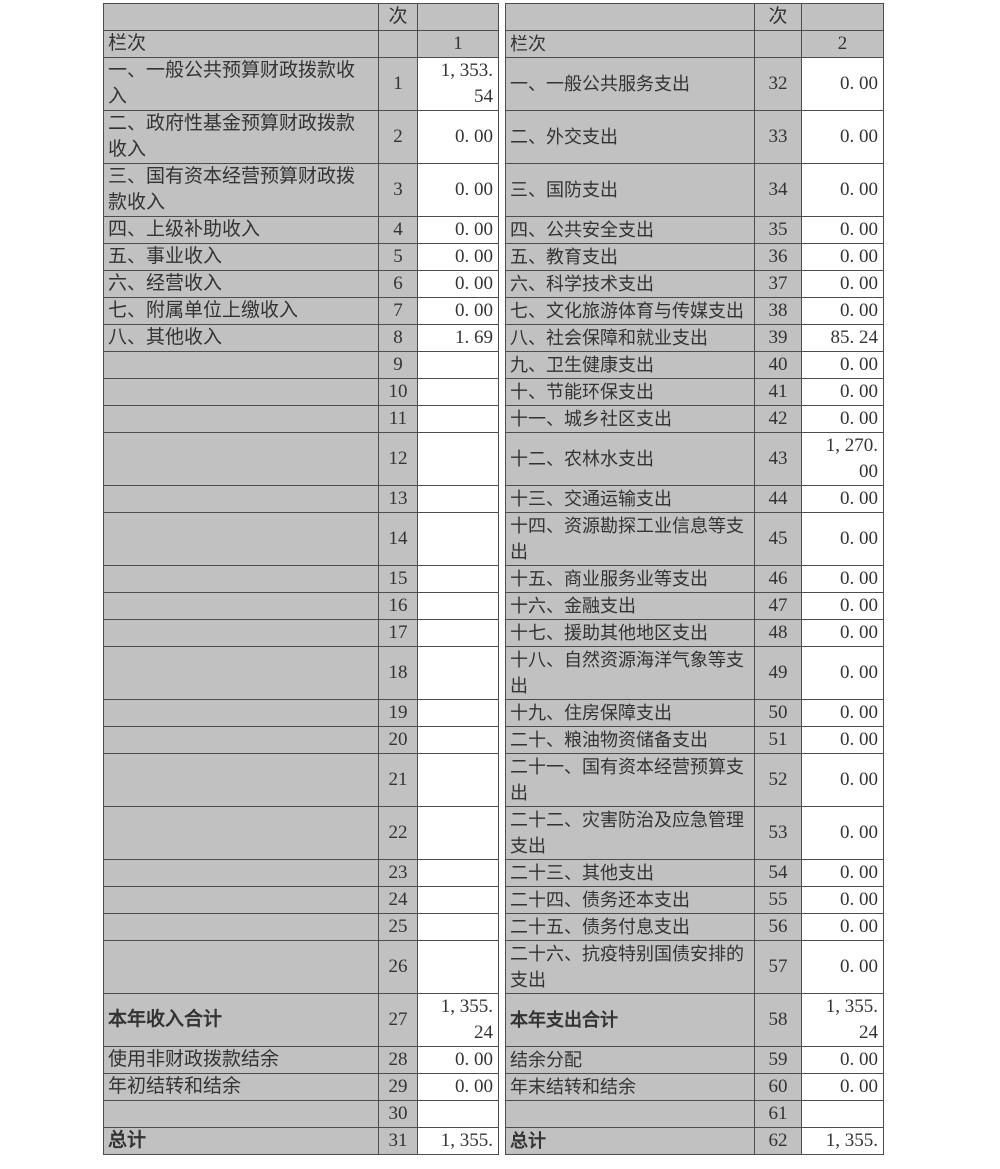 The image size is (1000, 1169). Describe the element at coordinates (630, 230) in the screenshot. I see `expense-item-label: 四、公共安全支出` at that location.